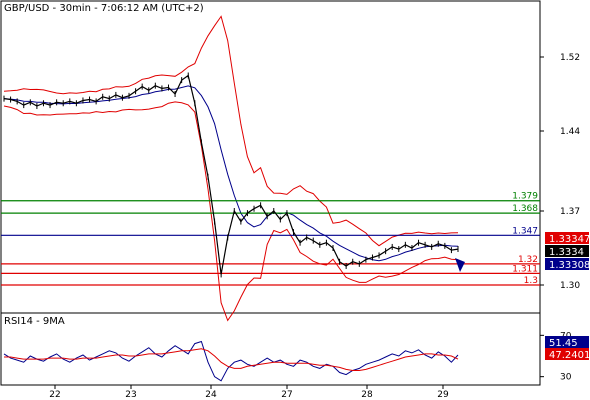 Image resolution: width=590 pixels, height=400 pixels. Describe the element at coordinates (563, 343) in the screenshot. I see `rsi-badge-label: 51.45` at that location.